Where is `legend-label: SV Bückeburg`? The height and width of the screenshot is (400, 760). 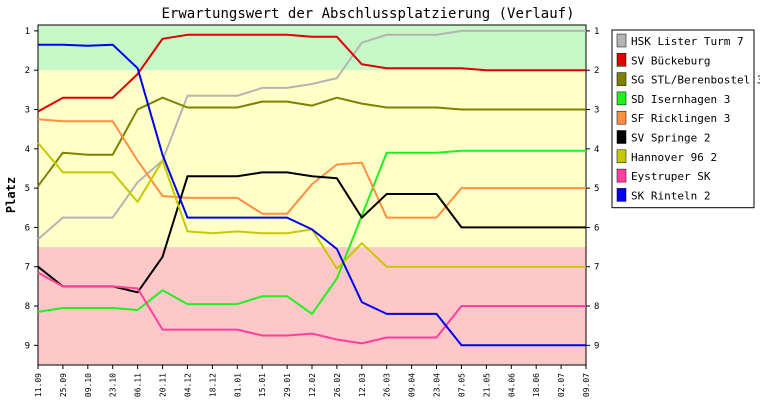 legend-label: SV Bückeburg is located at coordinates (670, 60).